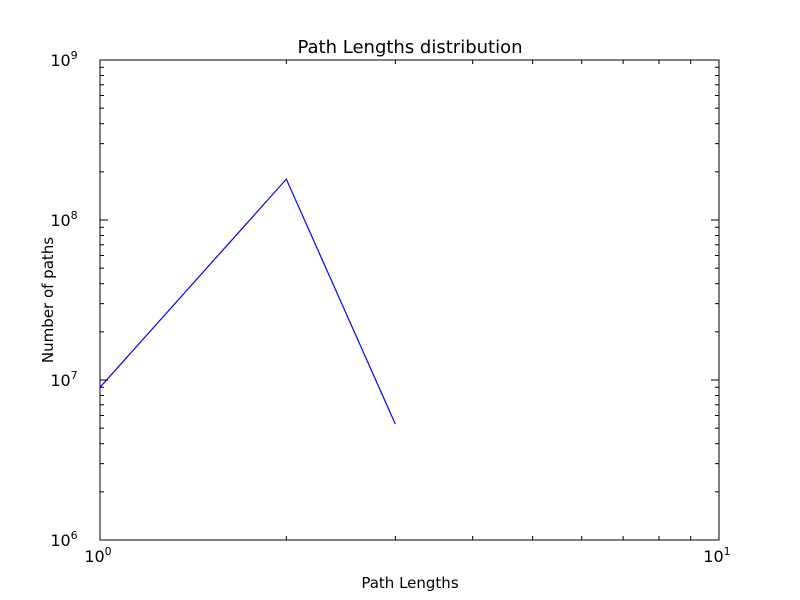 Image resolution: width=800 pixels, height=600 pixels. Describe the element at coordinates (97, 555) in the screenshot. I see `x-tick-label: 10⁰` at that location.